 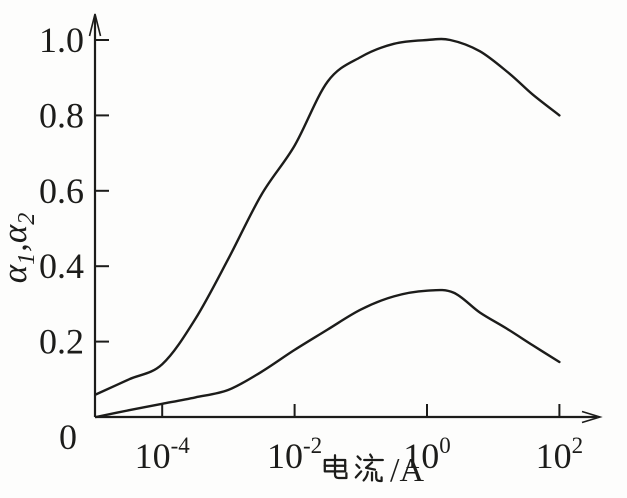 I want to click on y-axis-arrow-icon, so click(x=95, y=25).